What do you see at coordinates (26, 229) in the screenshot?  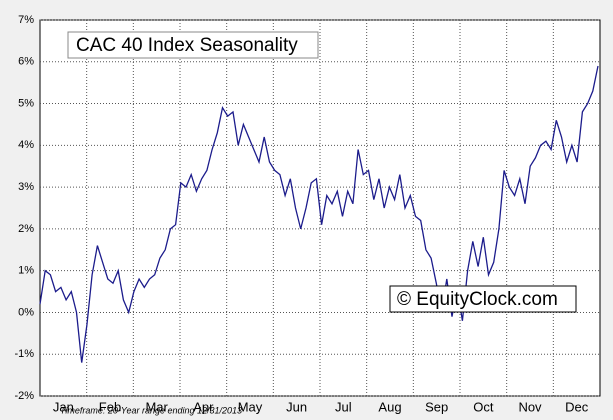 I see `y-tick-label: 2%` at bounding box center [26, 229].